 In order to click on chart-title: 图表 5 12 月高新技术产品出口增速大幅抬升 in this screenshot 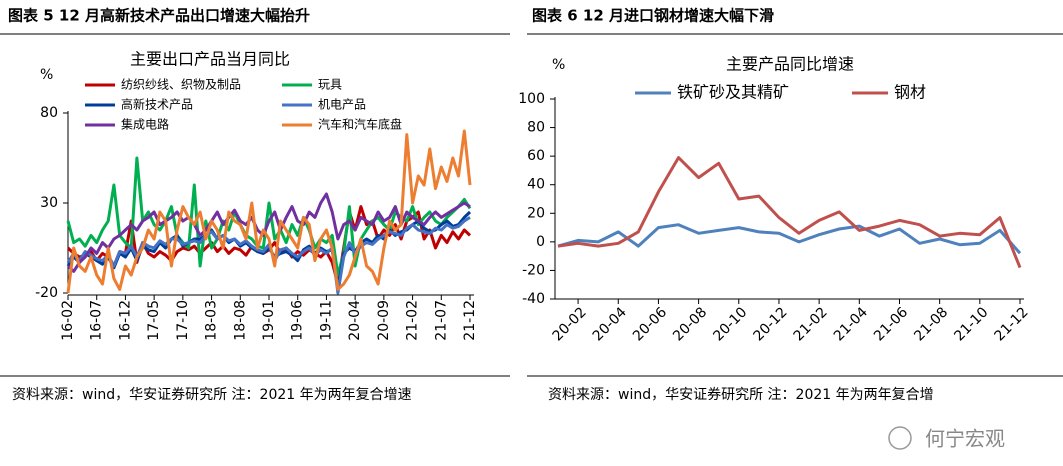, I will do `click(159, 16)`.